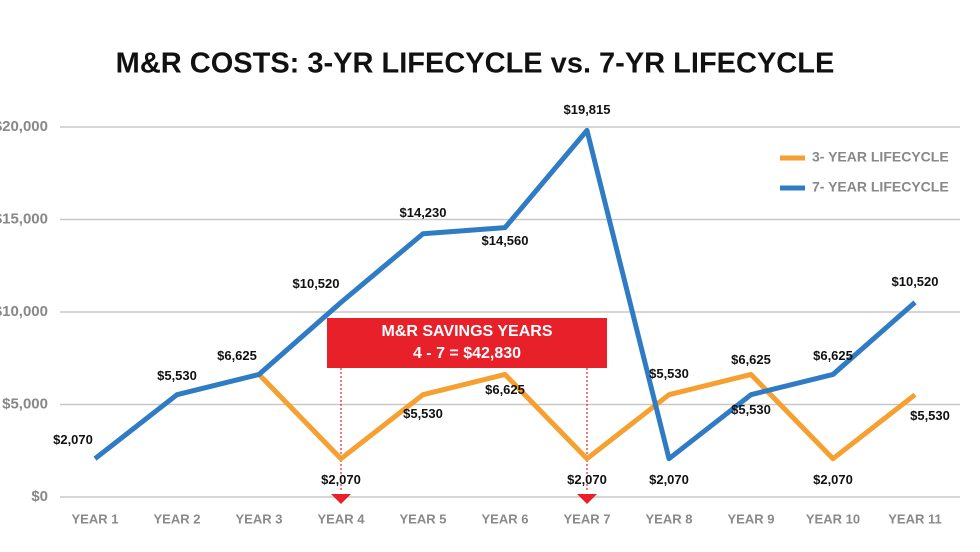 The height and width of the screenshot is (552, 980). I want to click on x-tick-label: YEAR 8, so click(669, 518).